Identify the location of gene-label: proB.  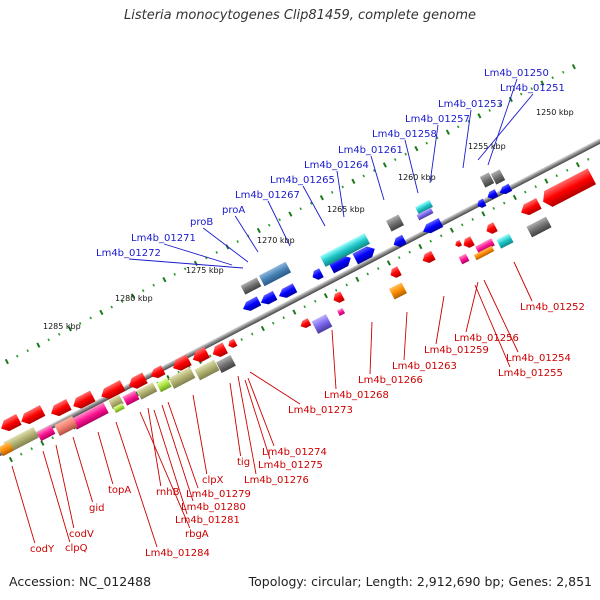
(201, 222).